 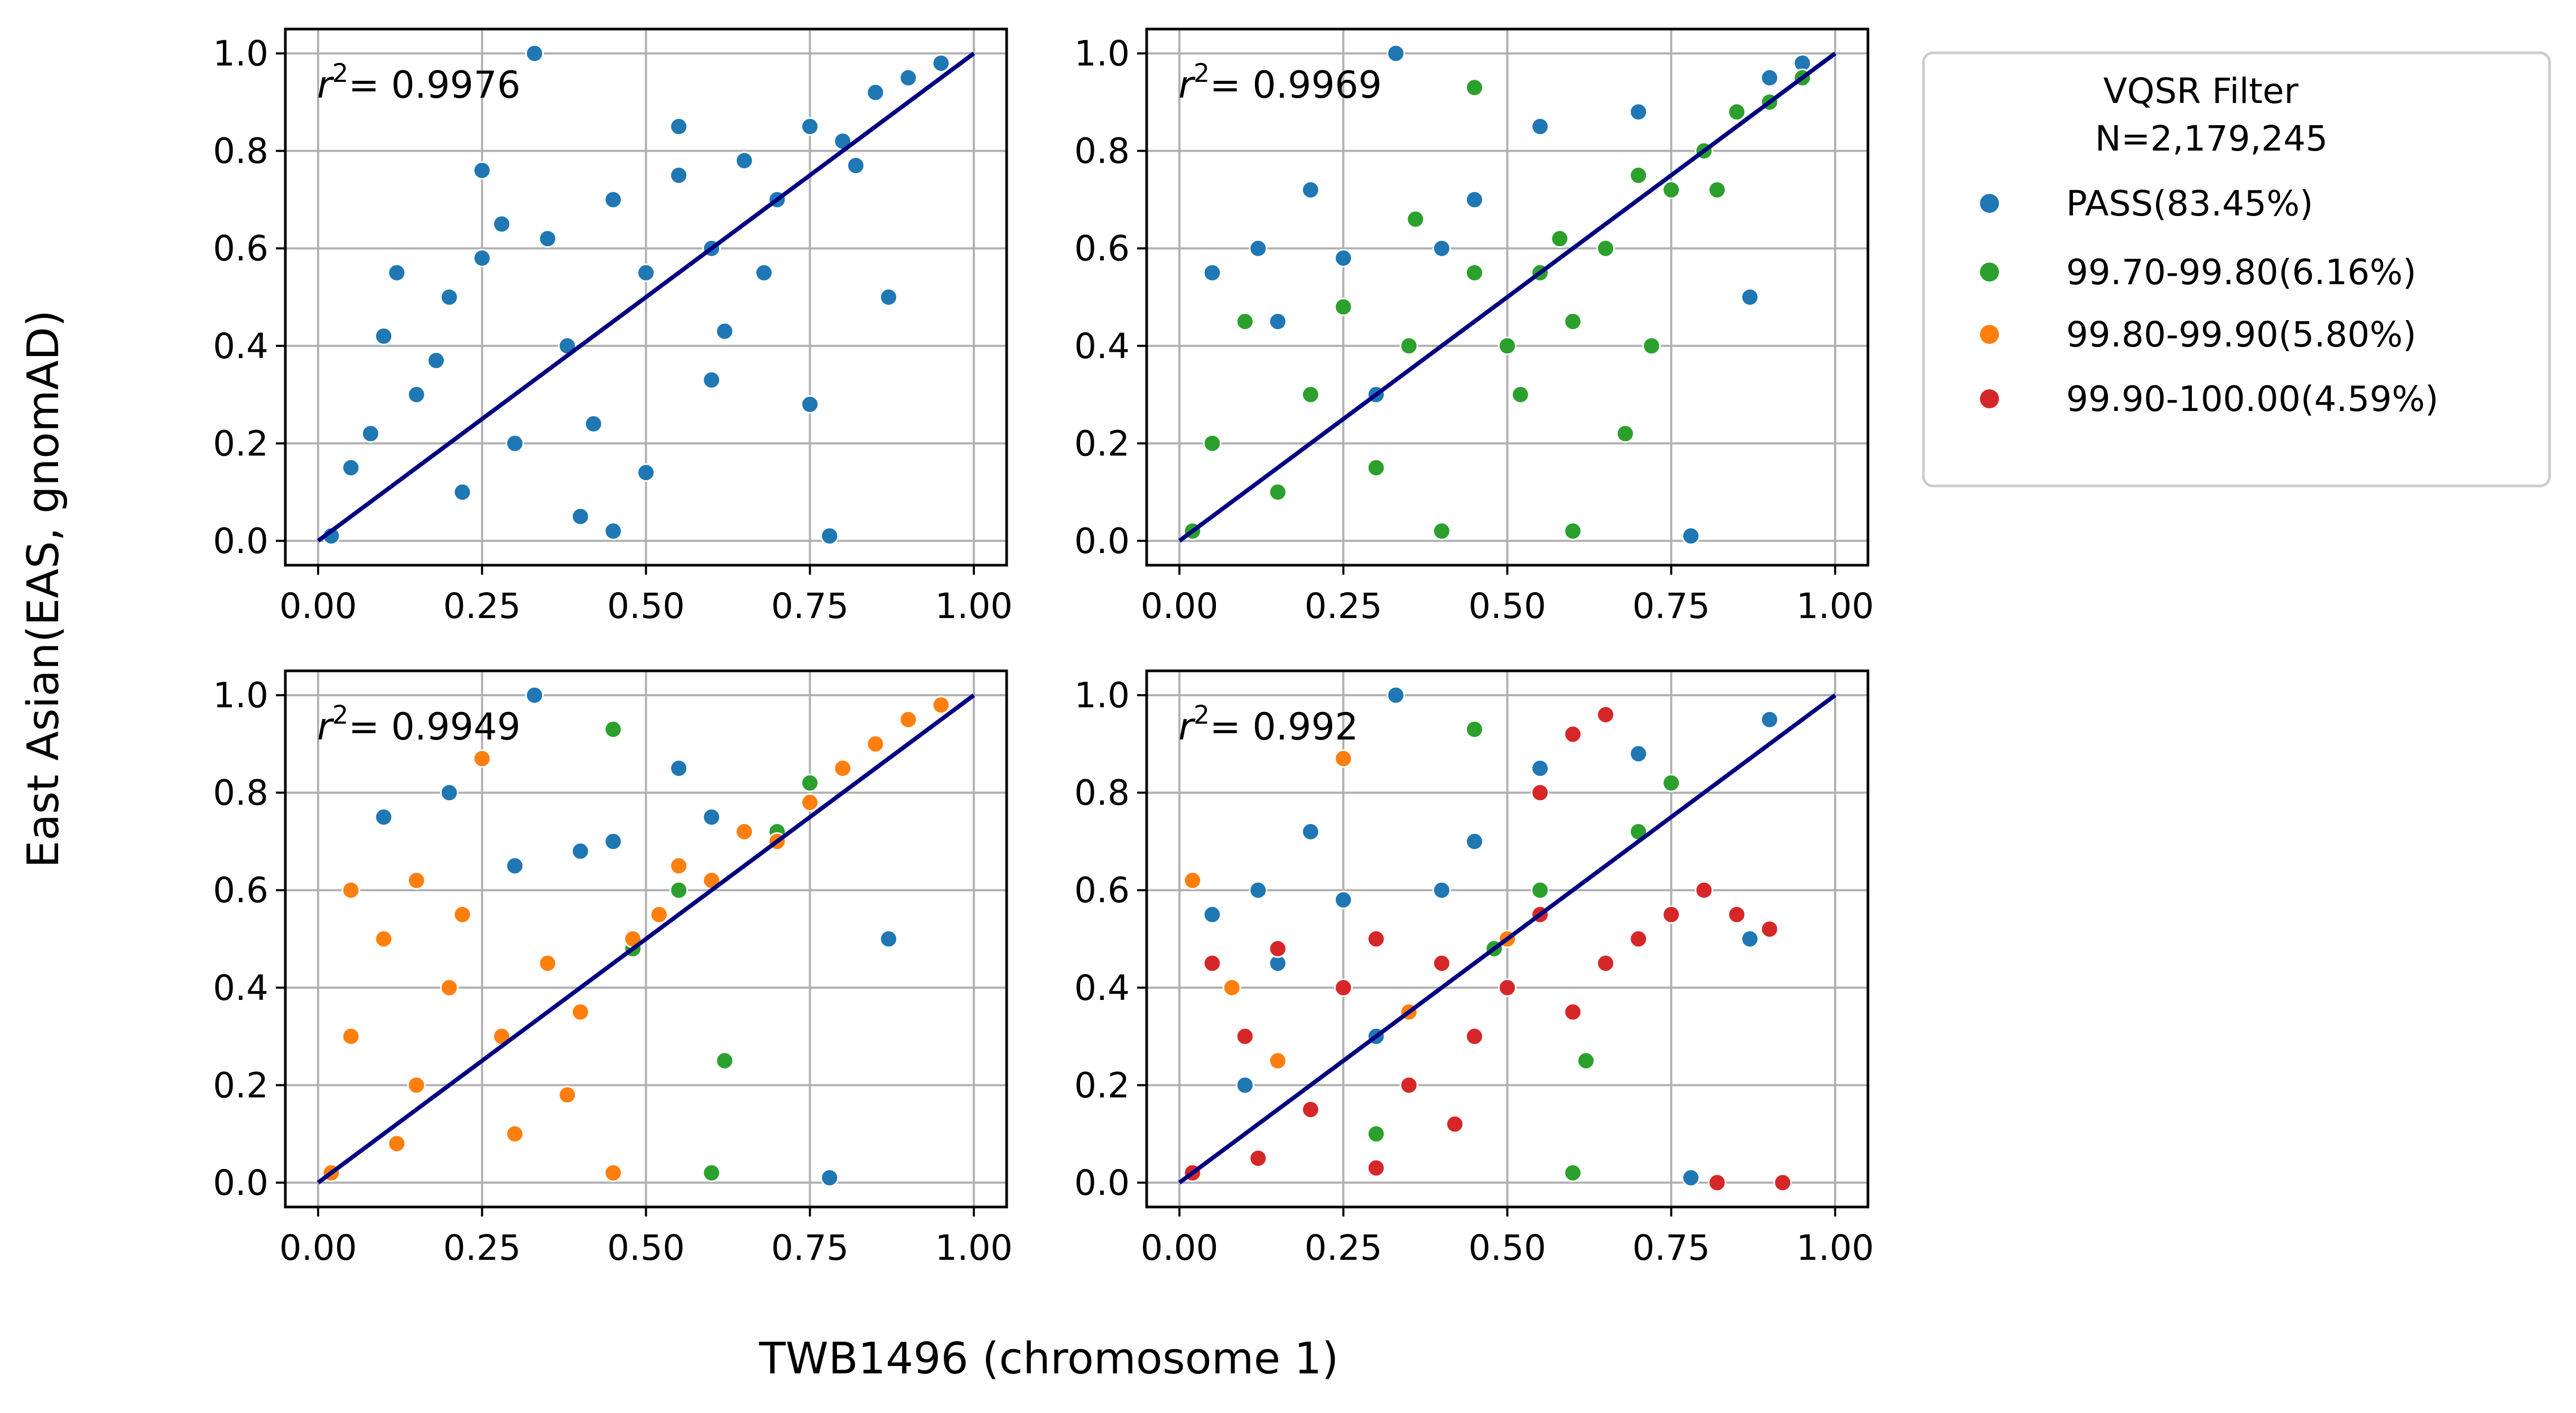 What do you see at coordinates (43, 589) in the screenshot?
I see `y-axis-title: East Asian(EAS, gnomAD)` at bounding box center [43, 589].